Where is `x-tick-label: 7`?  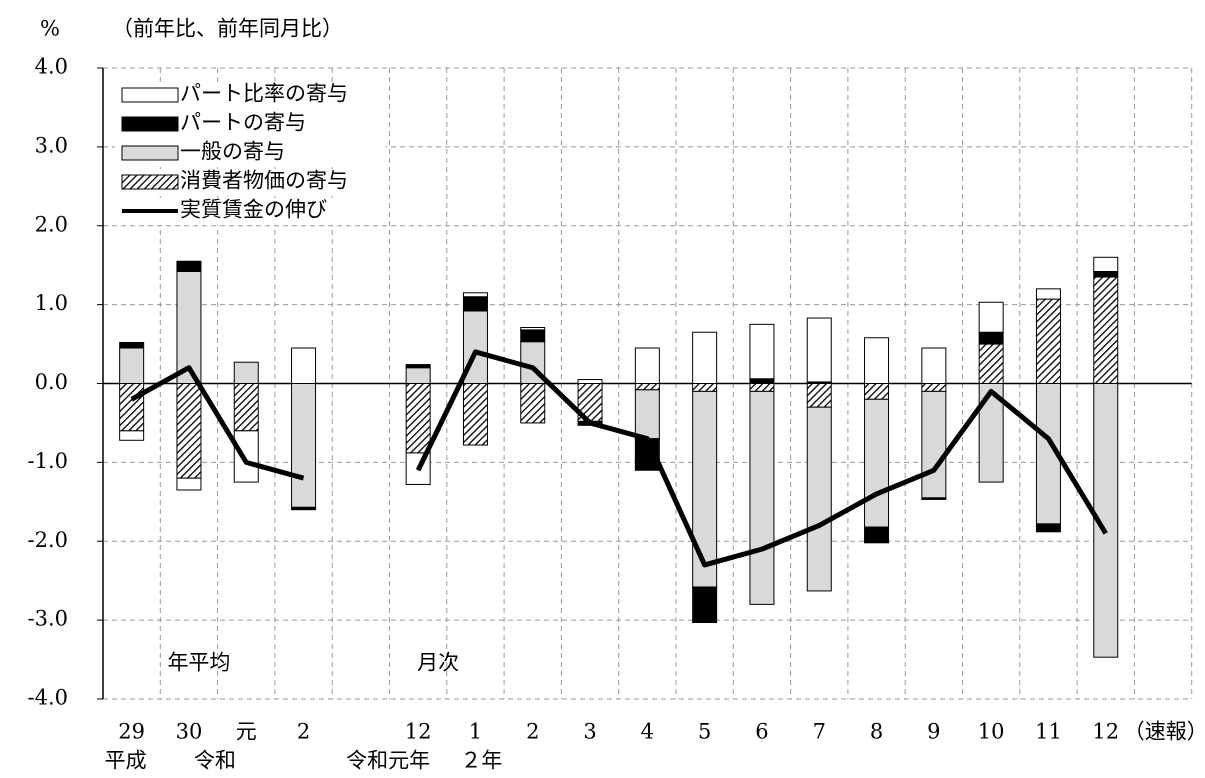
x-tick-label: 7 is located at coordinates (819, 732).